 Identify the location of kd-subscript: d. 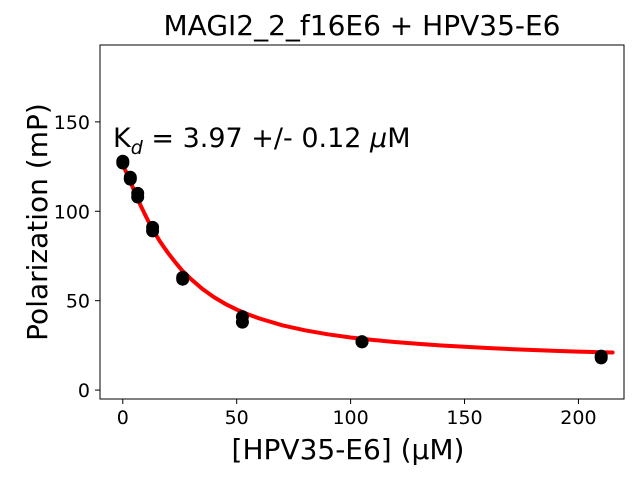
(137, 148).